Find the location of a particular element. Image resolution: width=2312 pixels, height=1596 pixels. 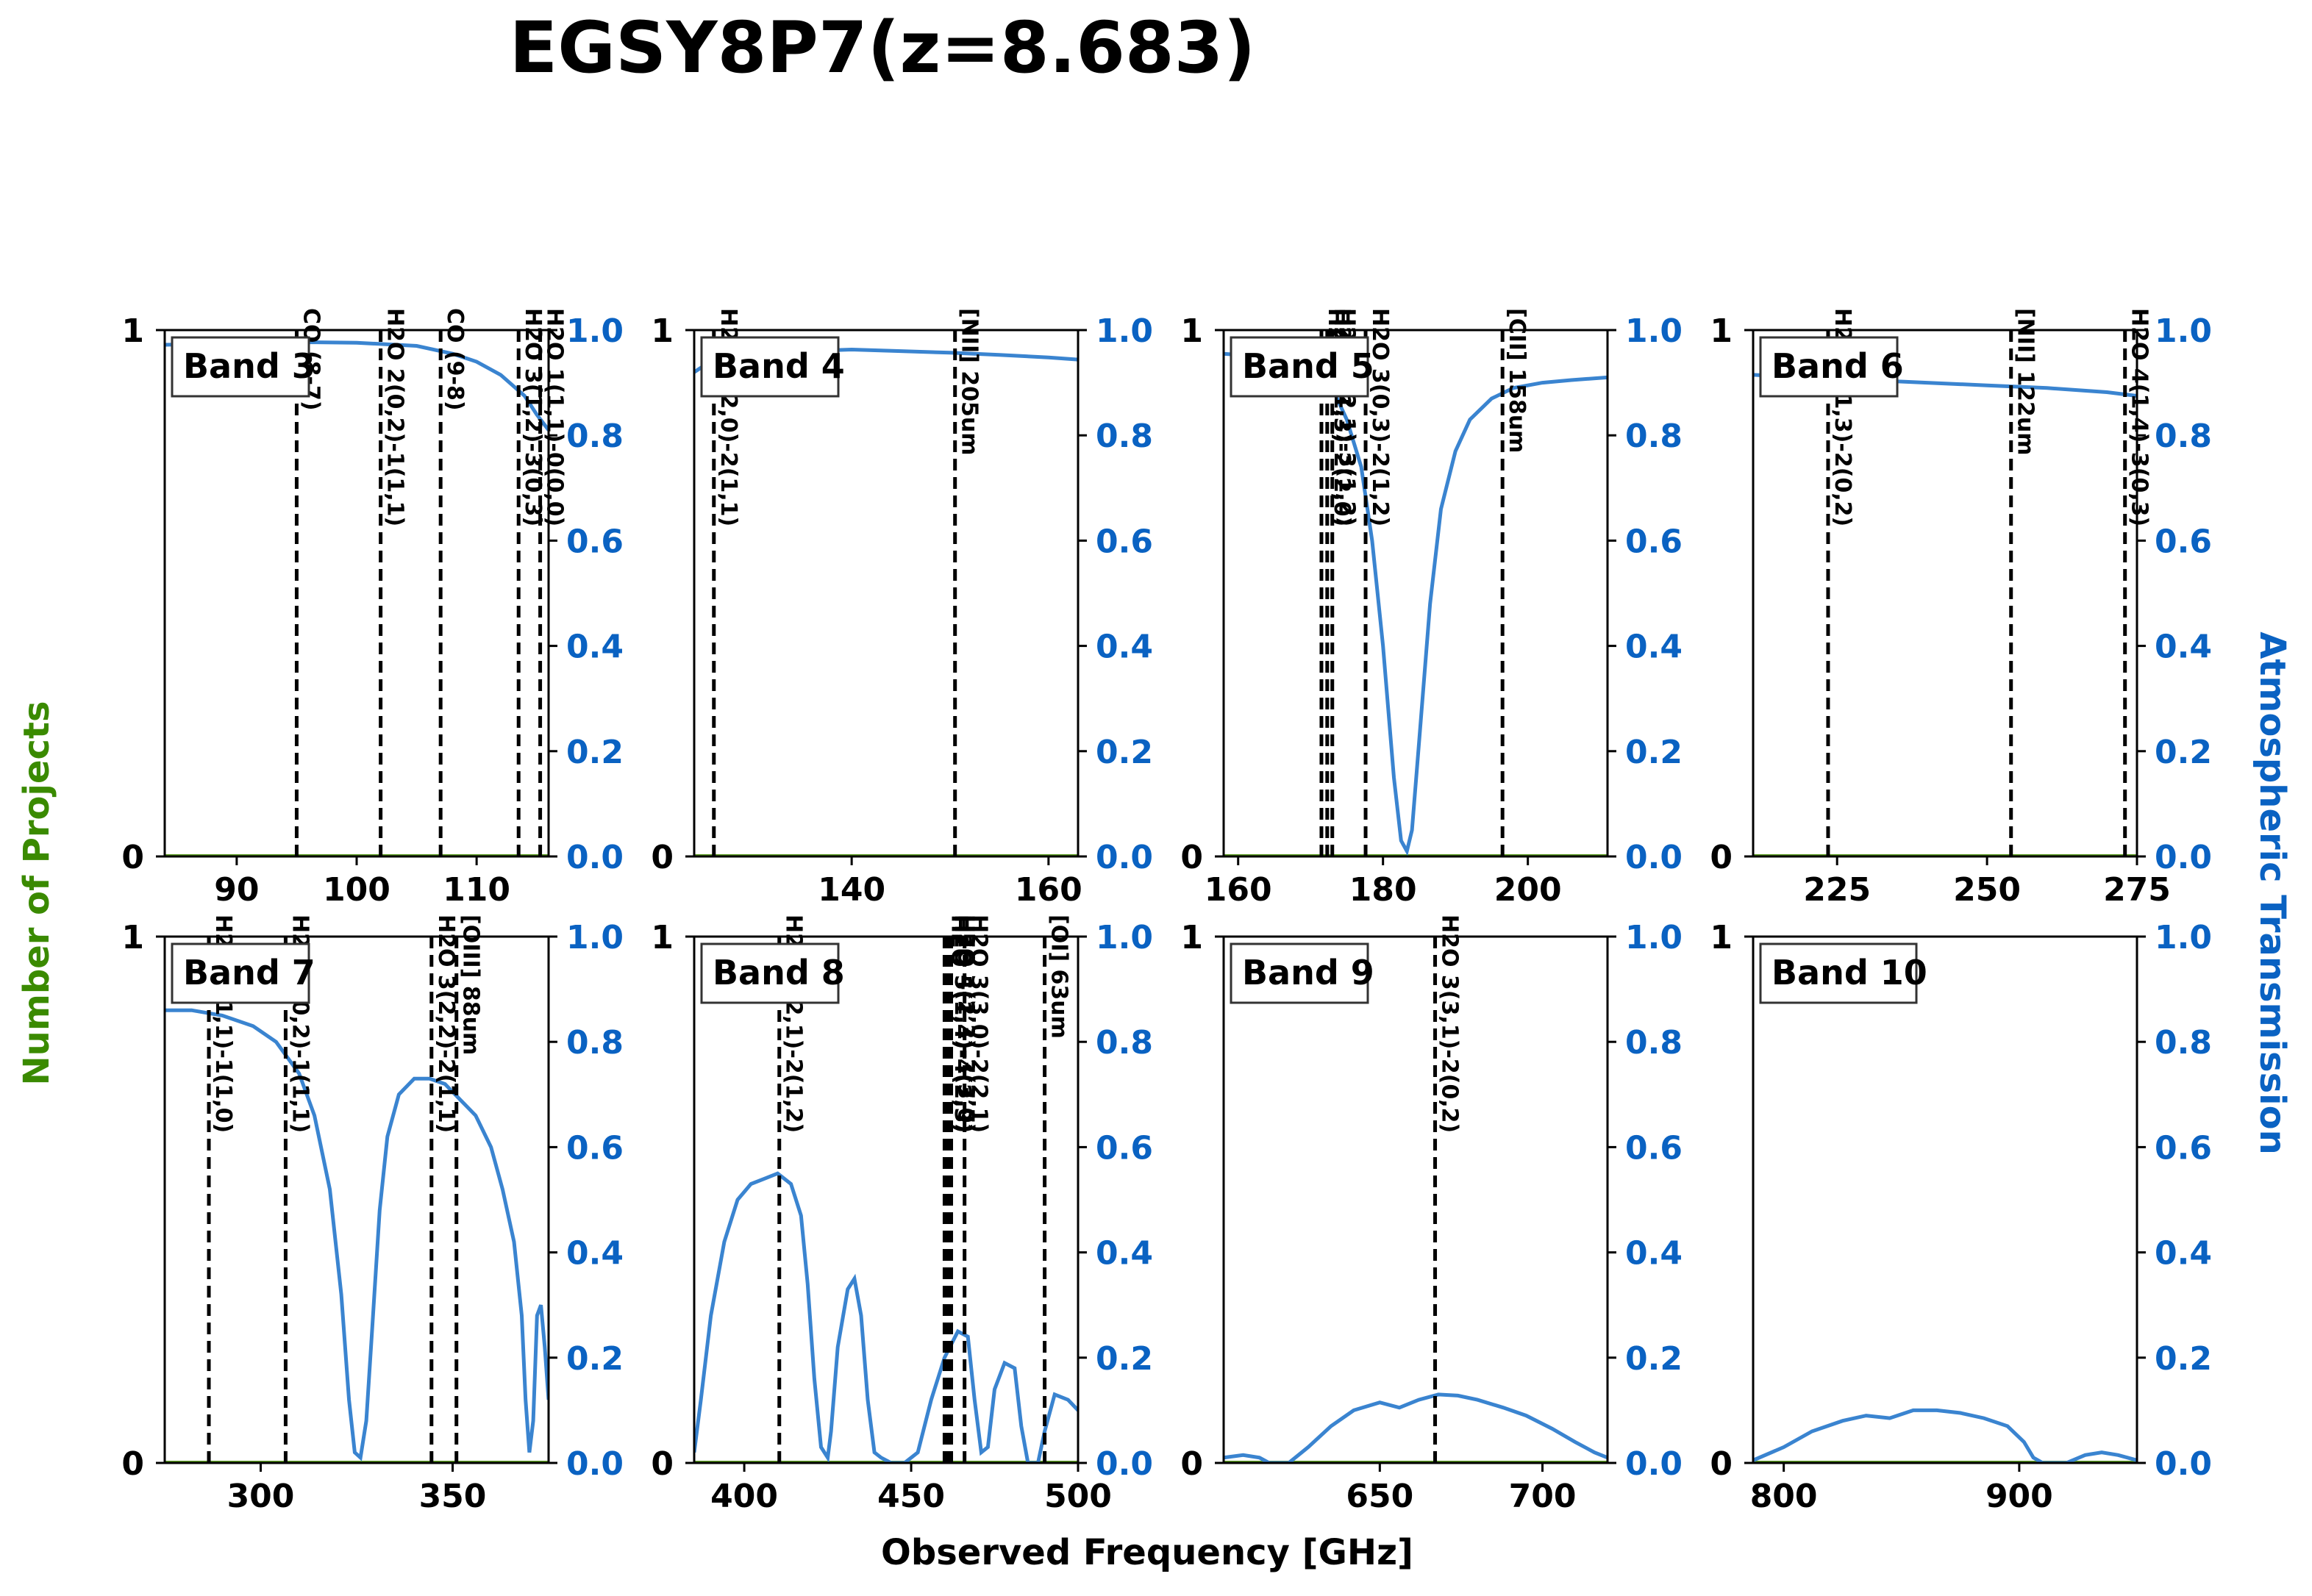

band-label: Band 7 is located at coordinates (249, 972).